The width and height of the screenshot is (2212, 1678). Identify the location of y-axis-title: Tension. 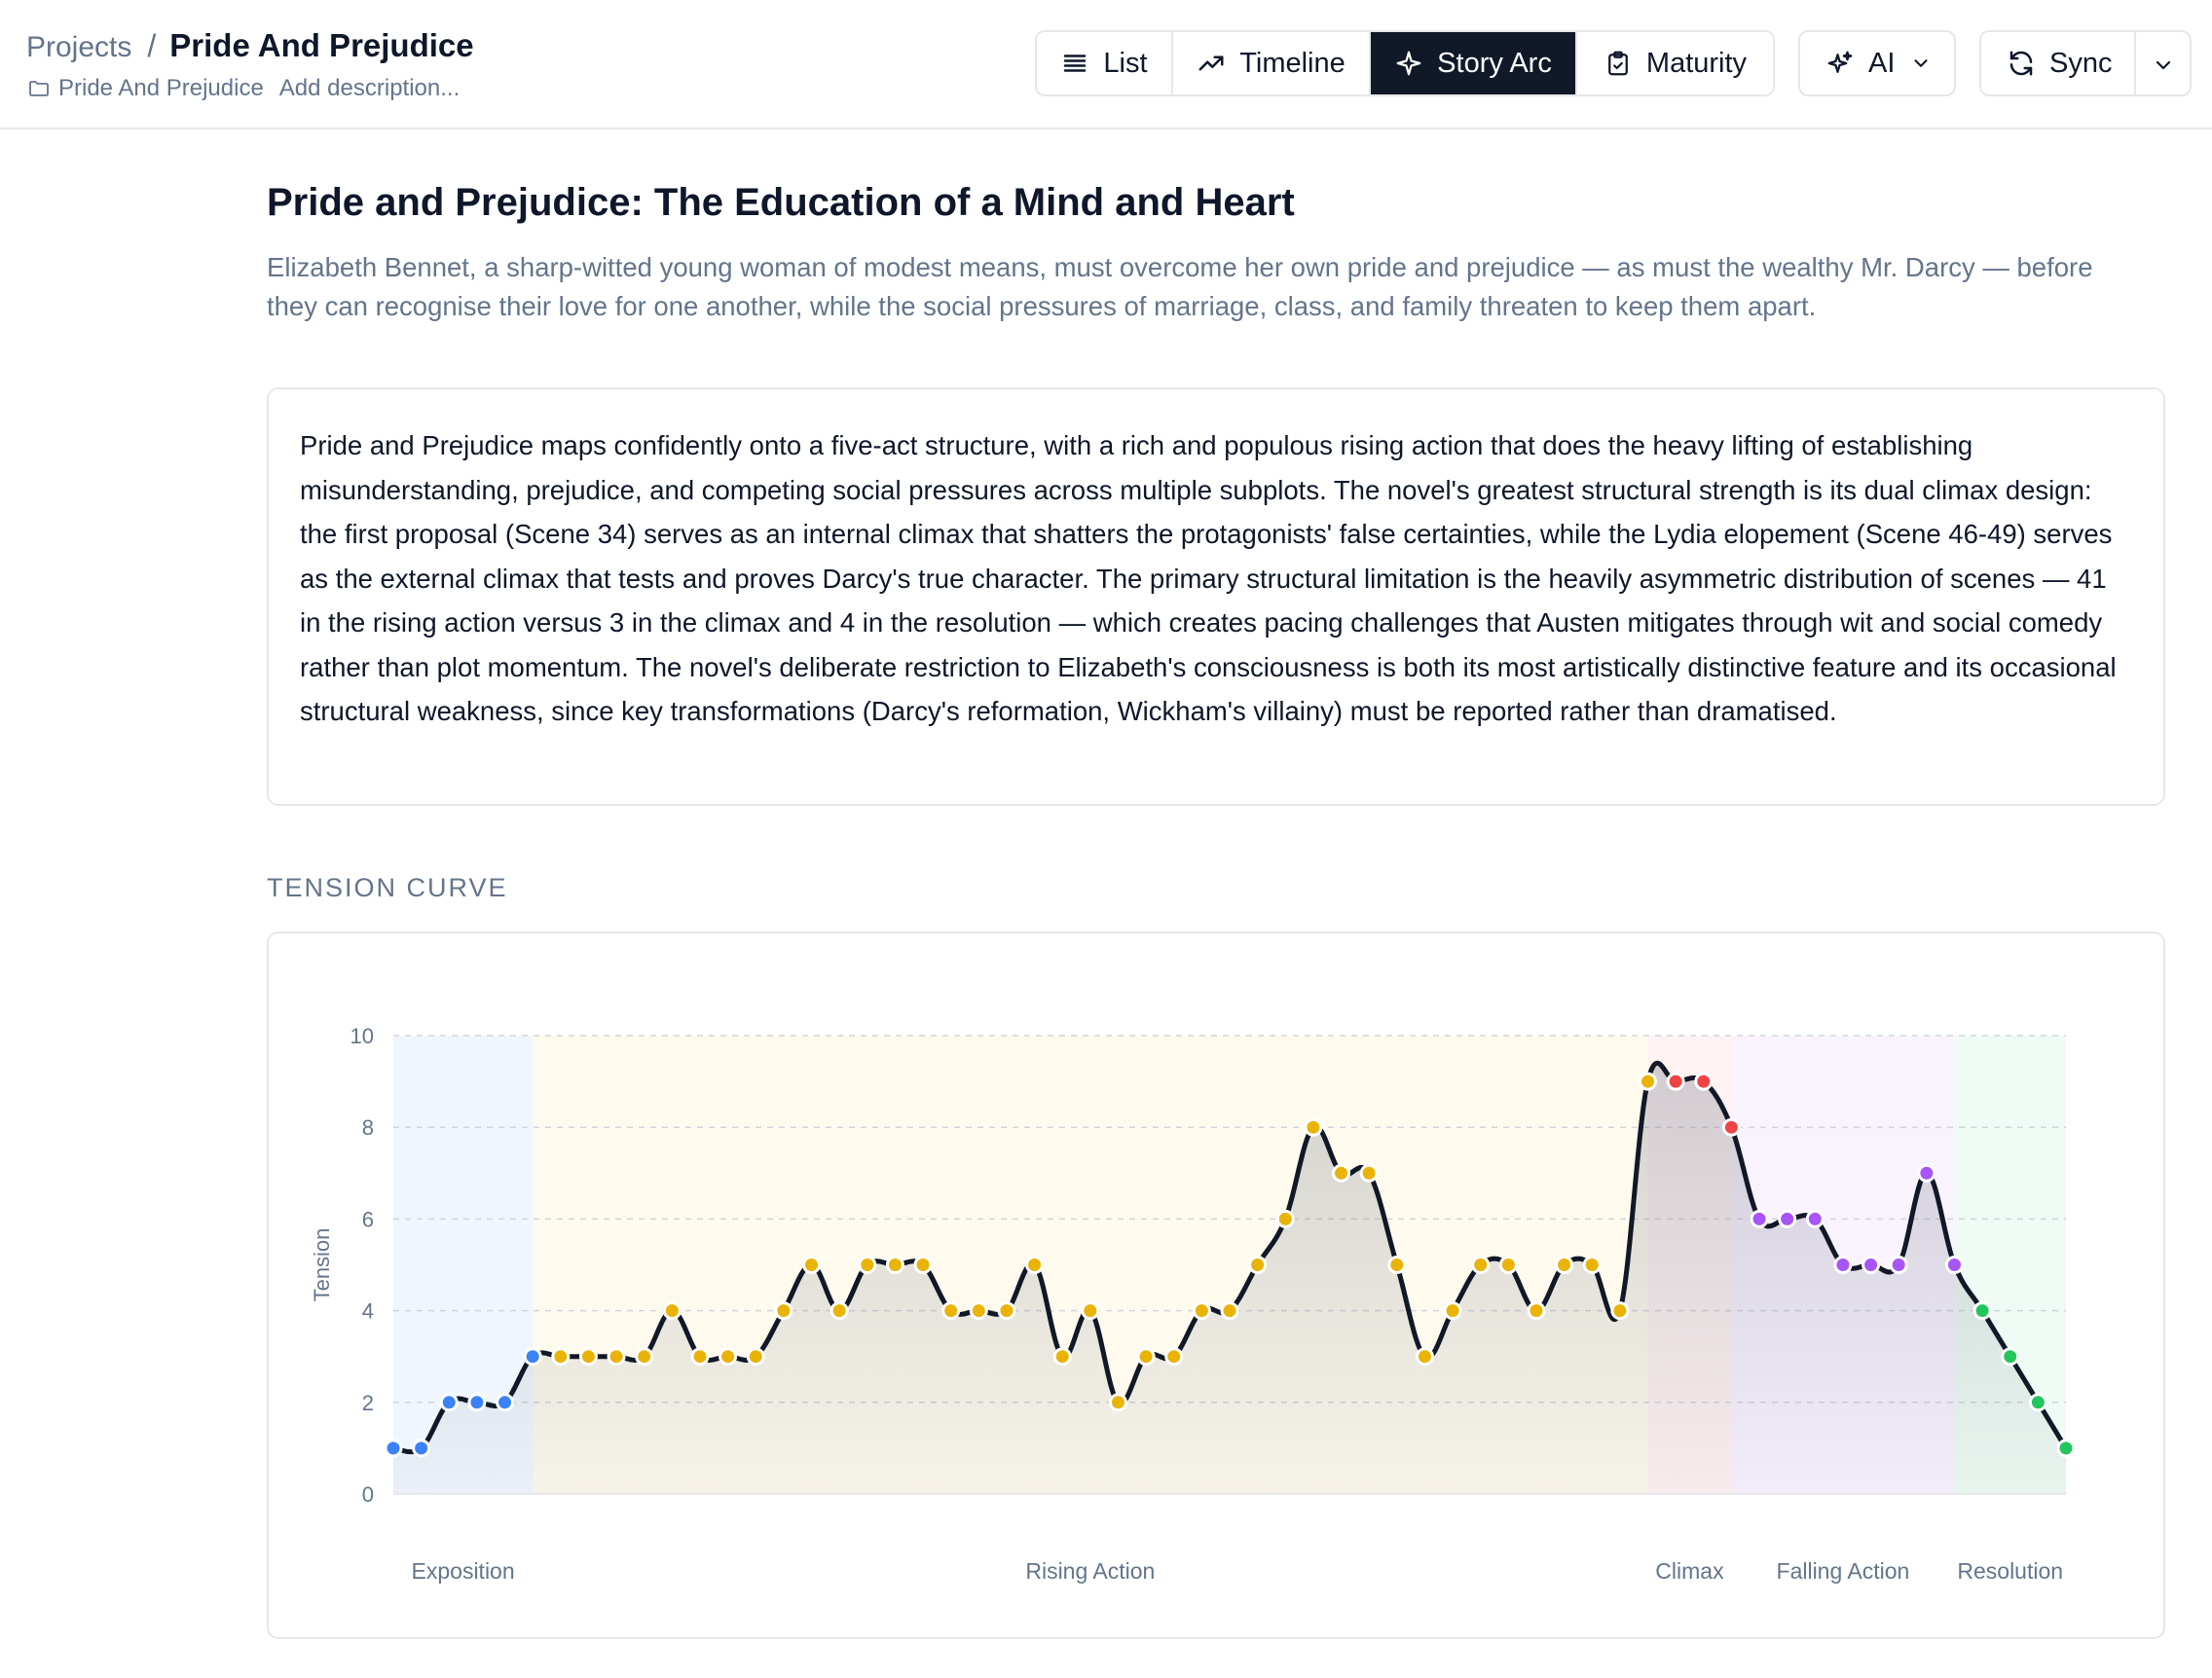
(322, 1265).